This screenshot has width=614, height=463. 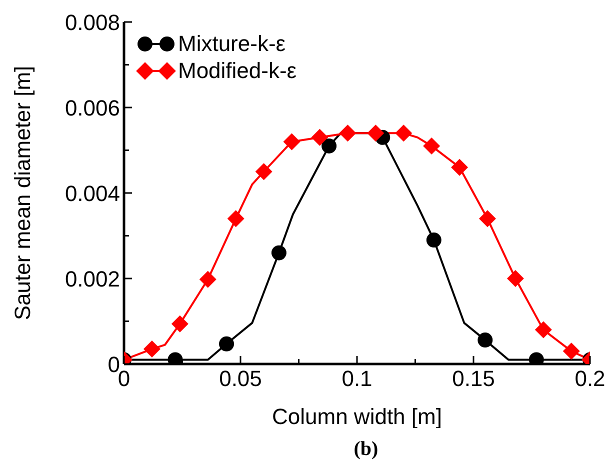 I want to click on x-tick-label: 0.1, so click(x=357, y=378).